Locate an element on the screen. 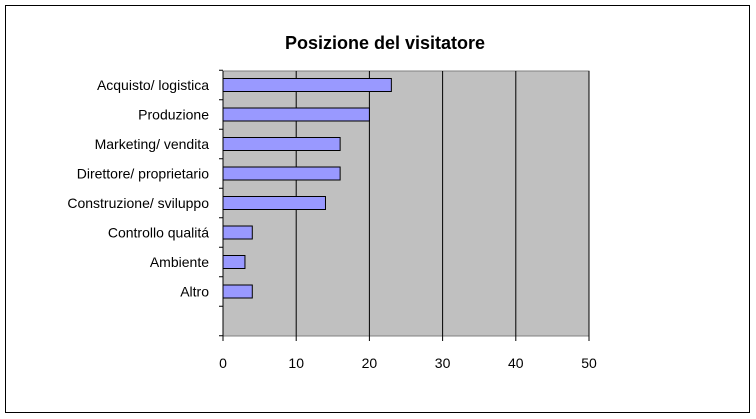  category-label: Marketing/ vendita is located at coordinates (152, 144).